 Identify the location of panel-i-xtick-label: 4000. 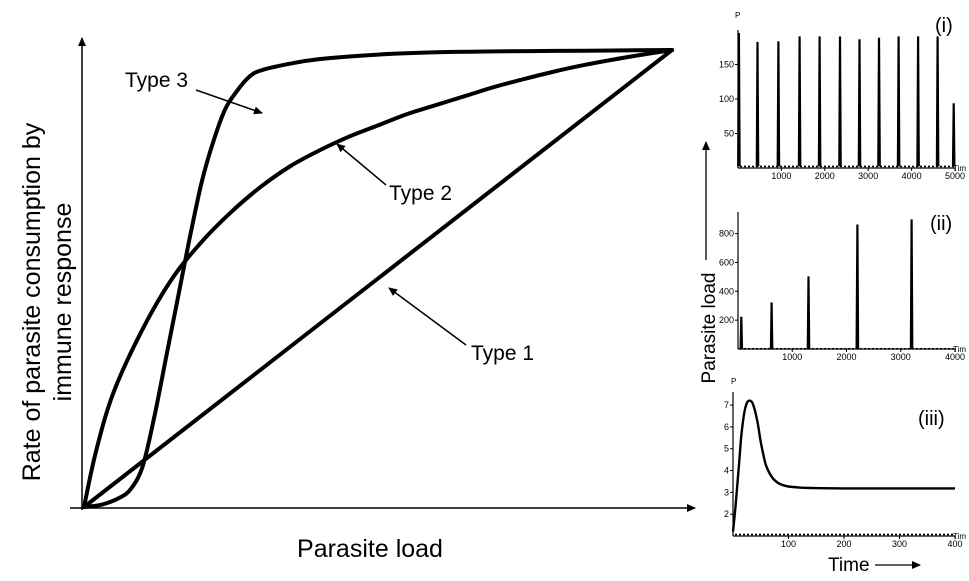
(912, 176).